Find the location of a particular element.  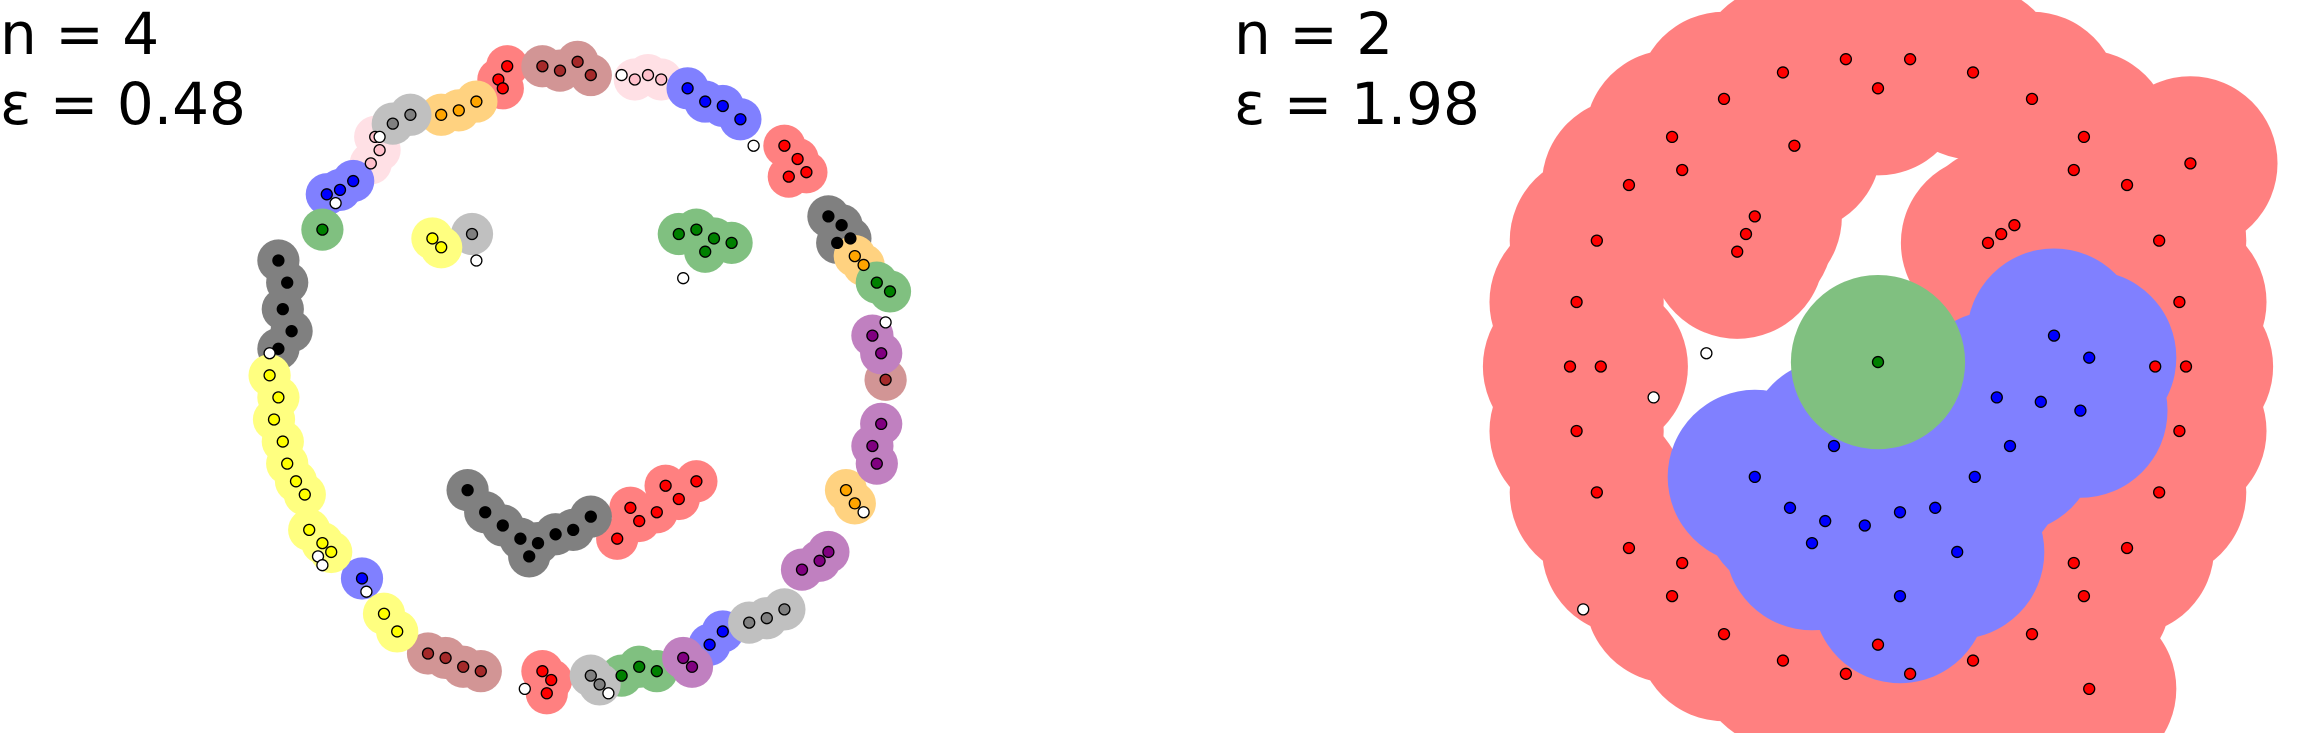

chart-title: n = 4 is located at coordinates (79, 34).